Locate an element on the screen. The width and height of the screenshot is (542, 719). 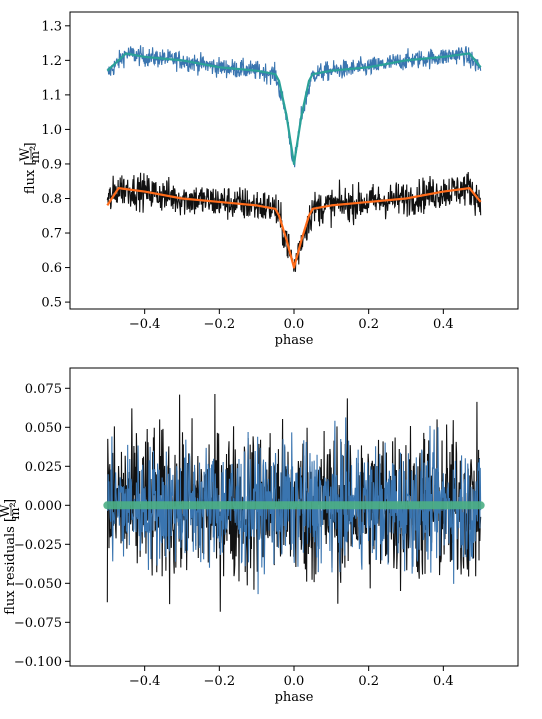
series-0-observations is located at coordinates (294, 106).